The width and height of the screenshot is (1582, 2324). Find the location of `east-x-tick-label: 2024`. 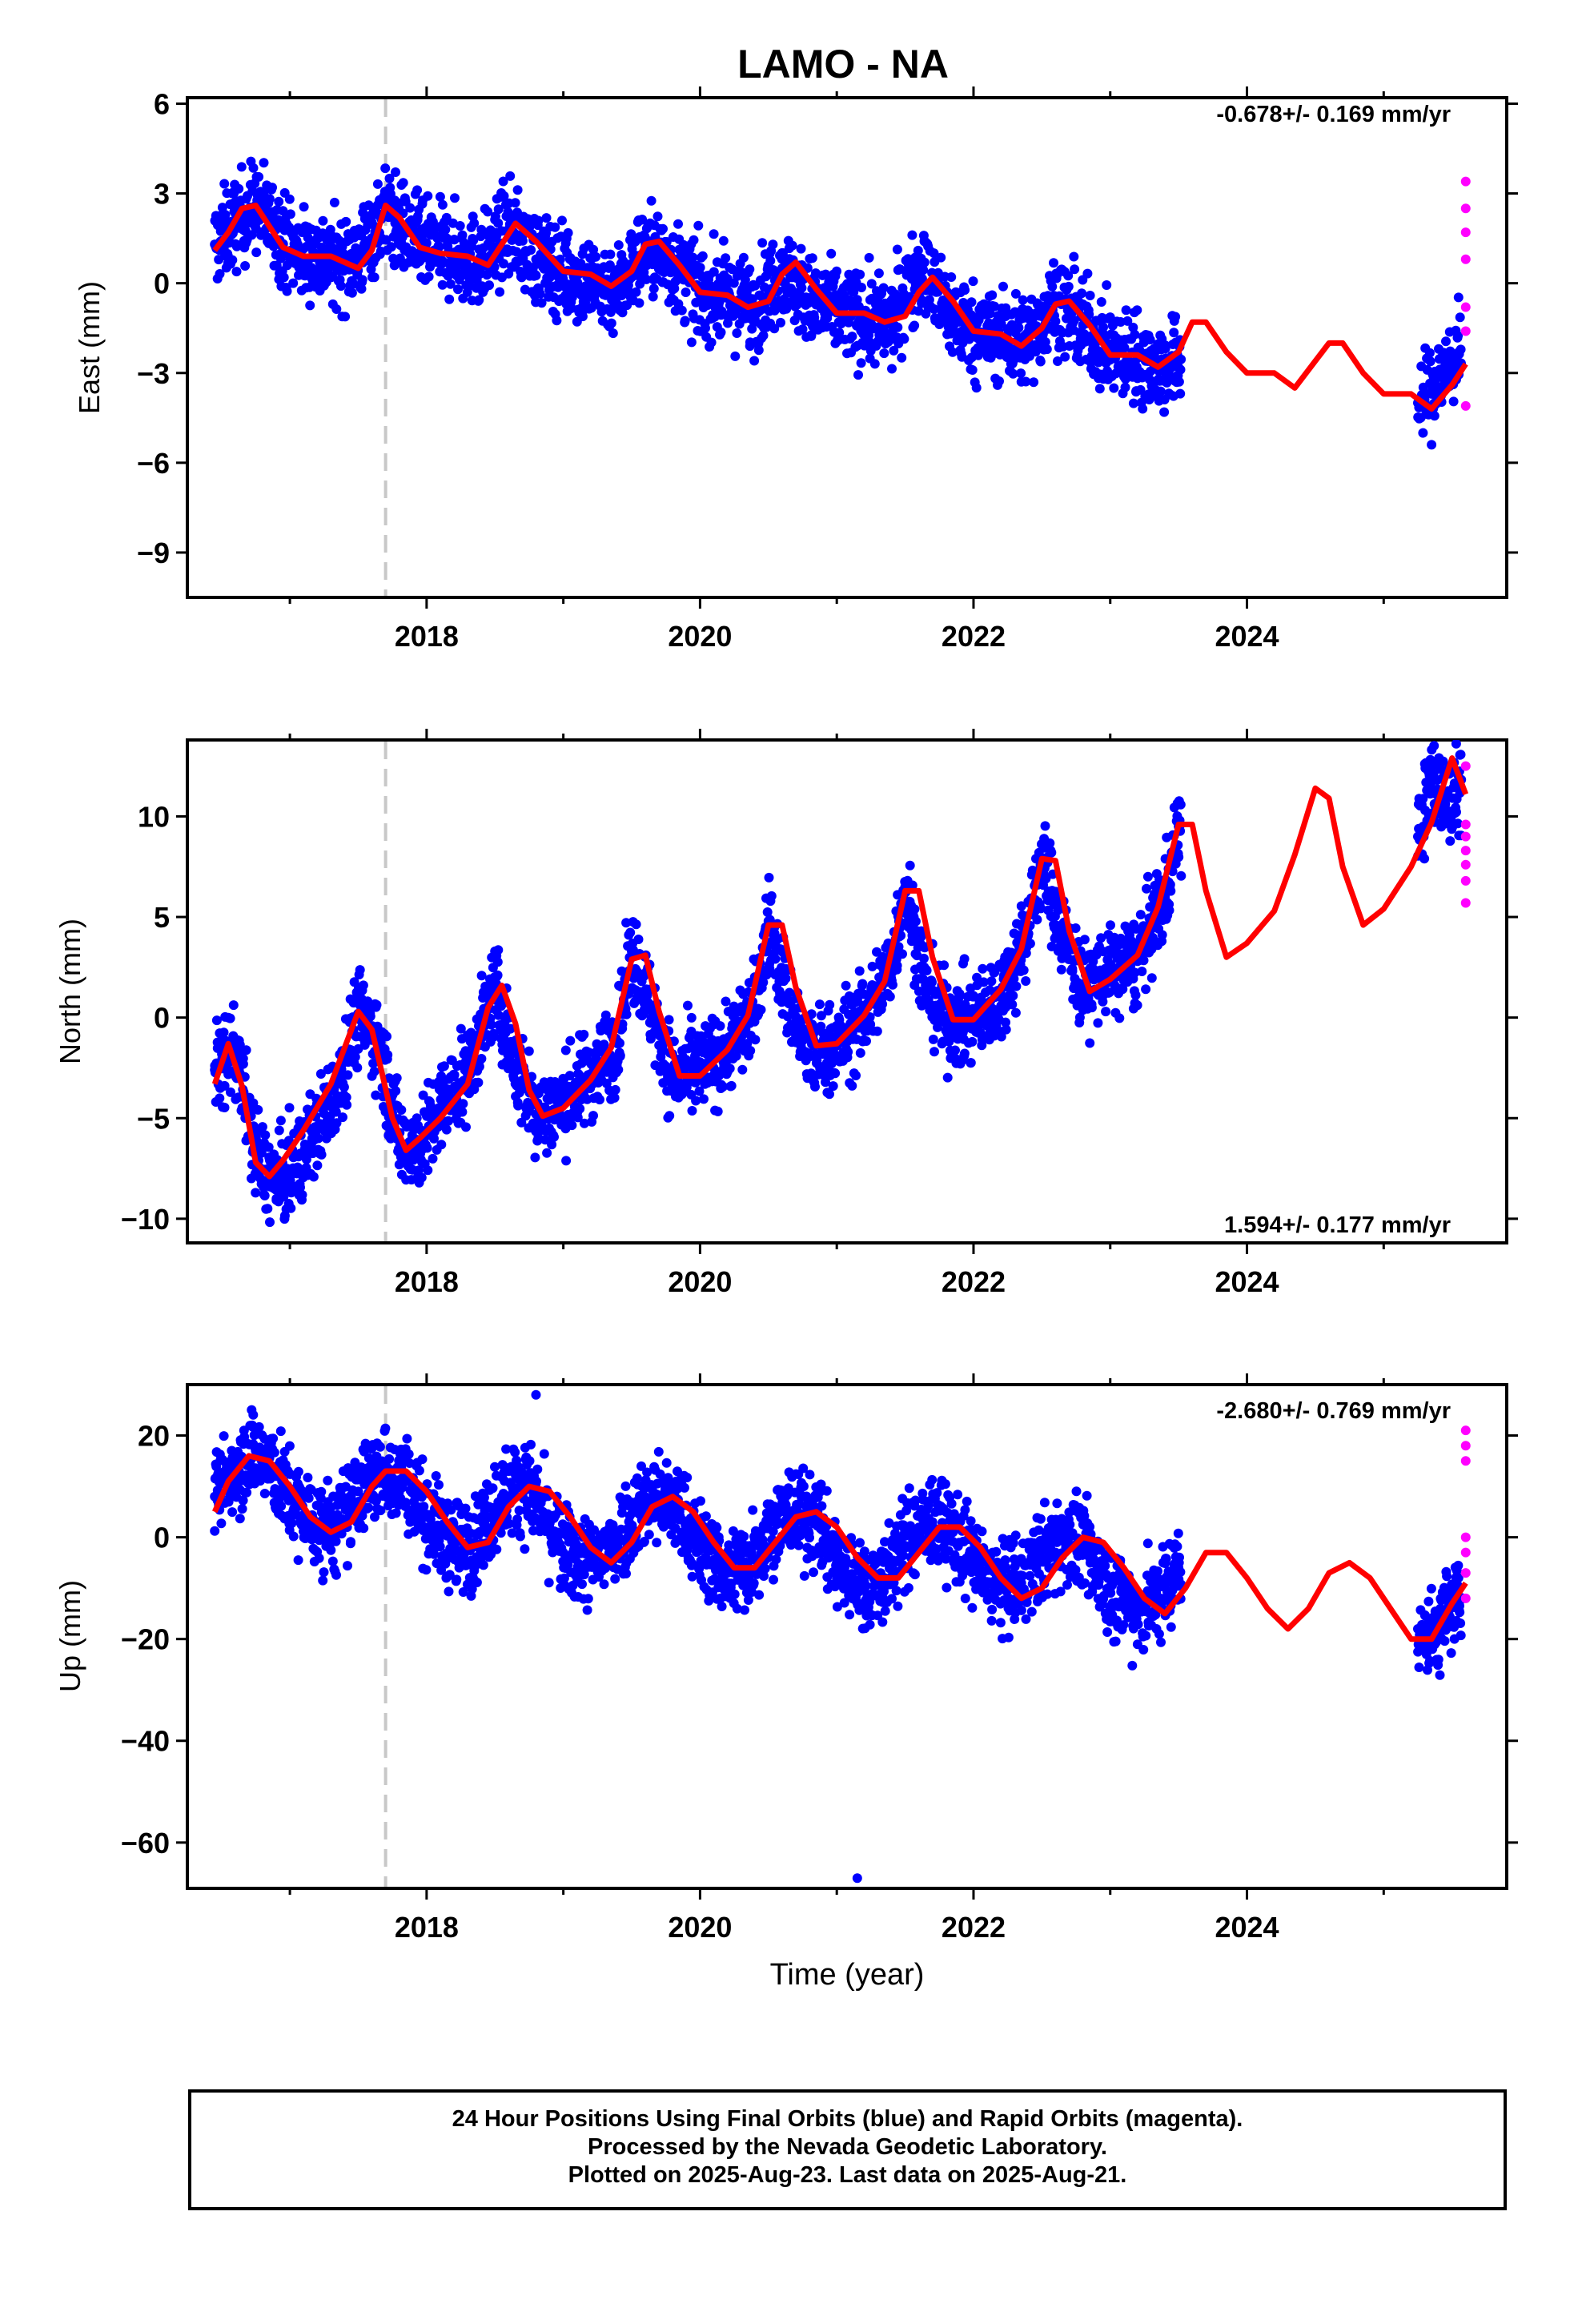

east-x-tick-label: 2024 is located at coordinates (1247, 636).